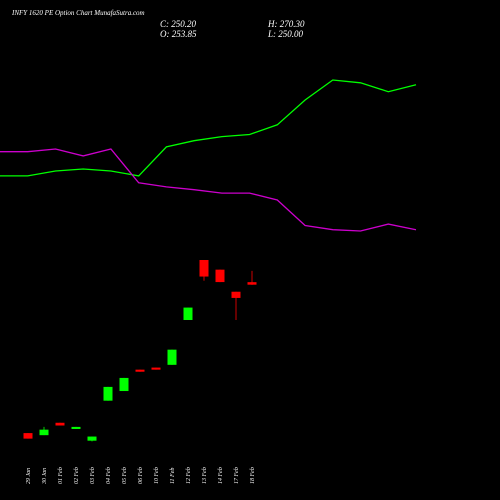 This screenshot has height=500, width=500. What do you see at coordinates (108, 475) in the screenshot?
I see `x-tick-label: 04 Feb` at bounding box center [108, 475].